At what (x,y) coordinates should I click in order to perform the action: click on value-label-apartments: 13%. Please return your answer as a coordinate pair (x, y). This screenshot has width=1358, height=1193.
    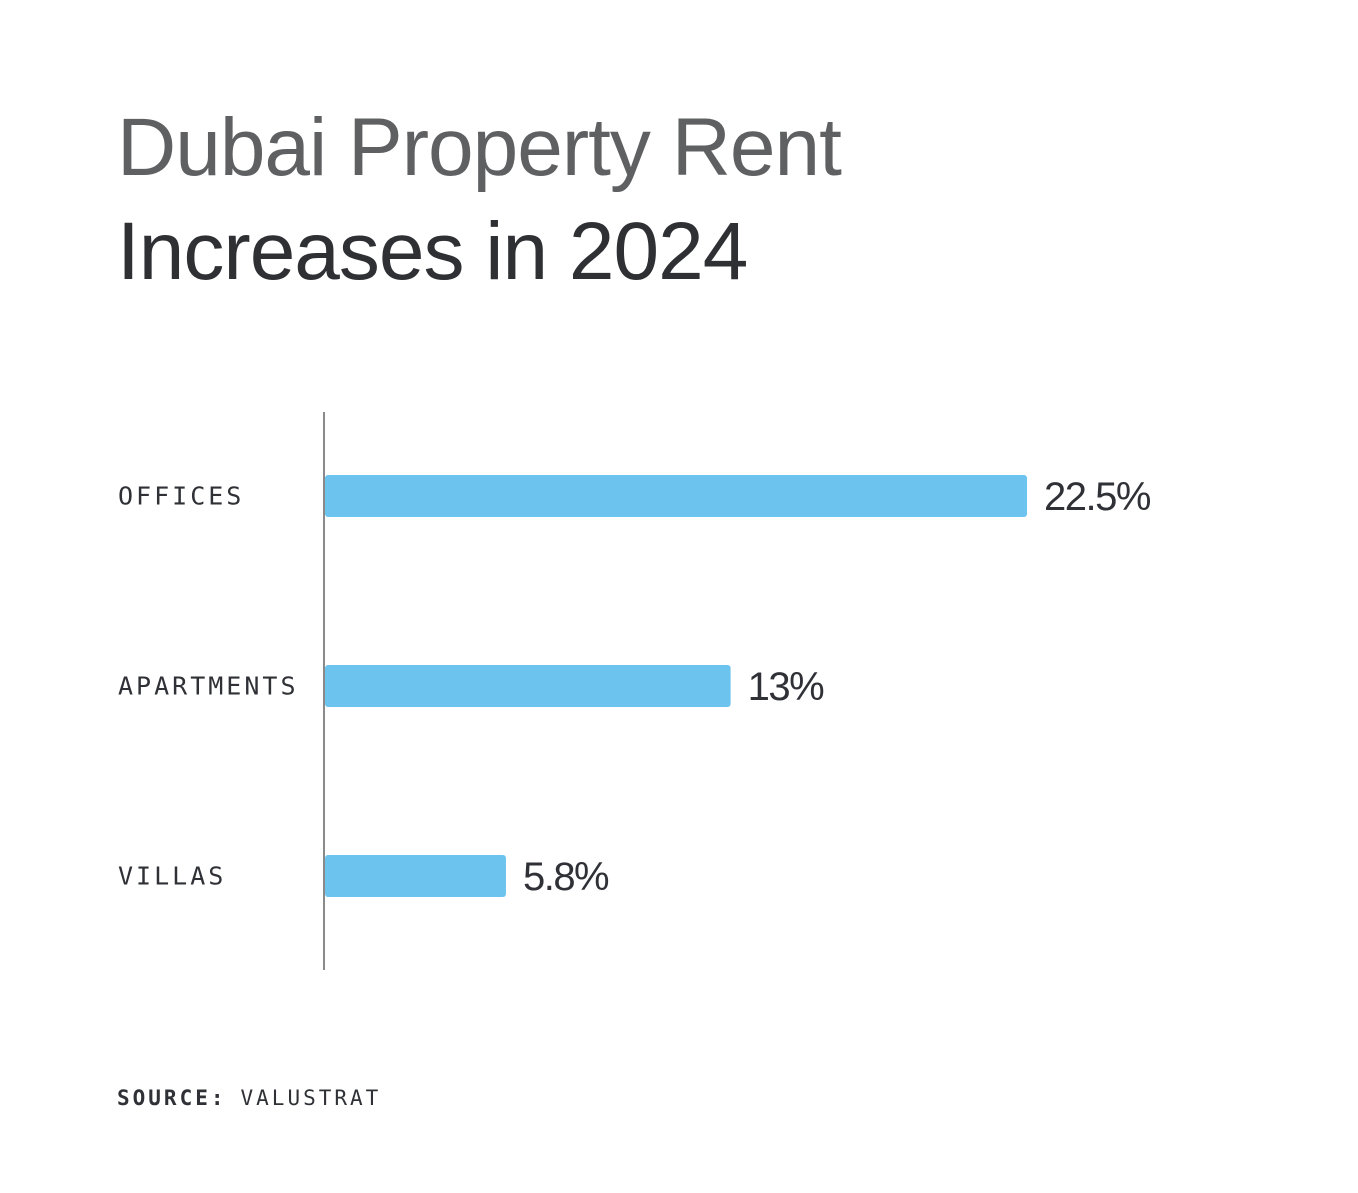
    Looking at the image, I should click on (786, 687).